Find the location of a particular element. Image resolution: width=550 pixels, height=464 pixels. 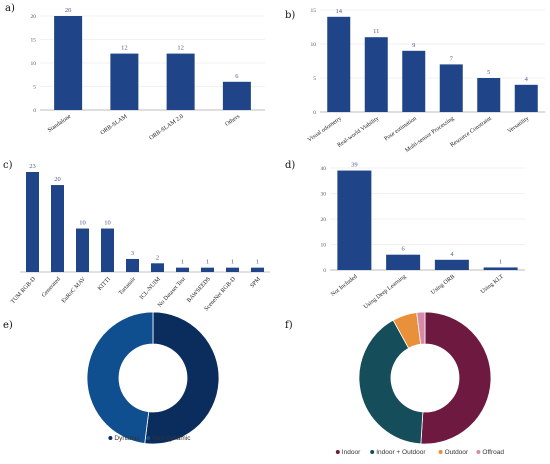

ytick-label-b-2: 10 is located at coordinates (314, 45).